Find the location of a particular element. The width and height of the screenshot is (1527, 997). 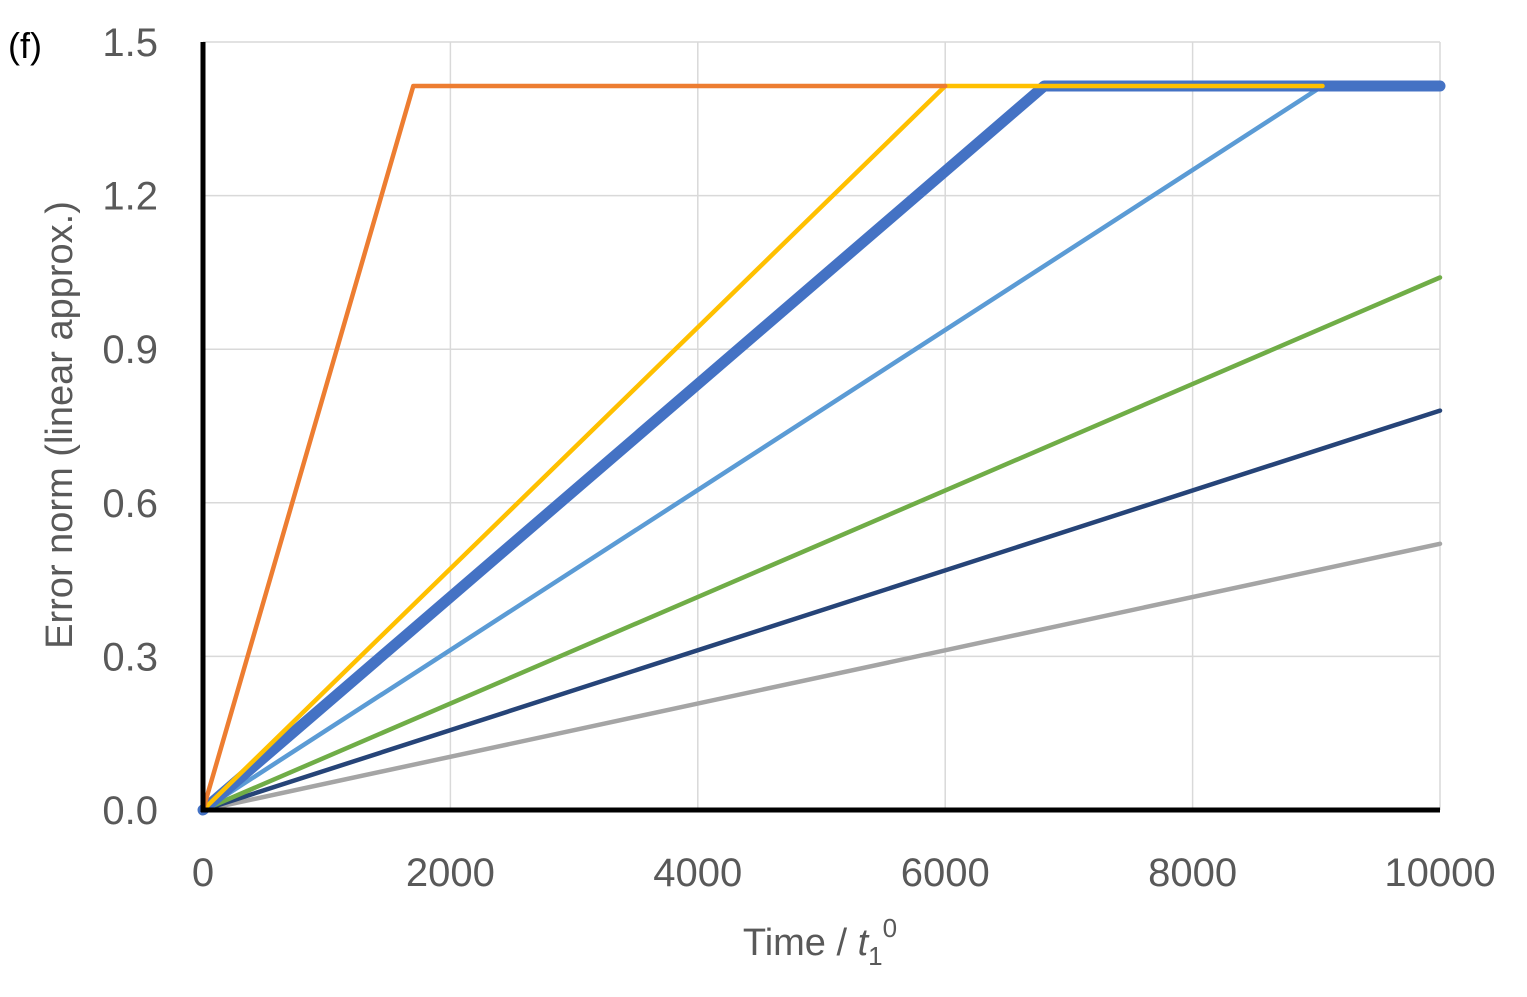

x-axis-title: Time / t10 is located at coordinates (820, 942).